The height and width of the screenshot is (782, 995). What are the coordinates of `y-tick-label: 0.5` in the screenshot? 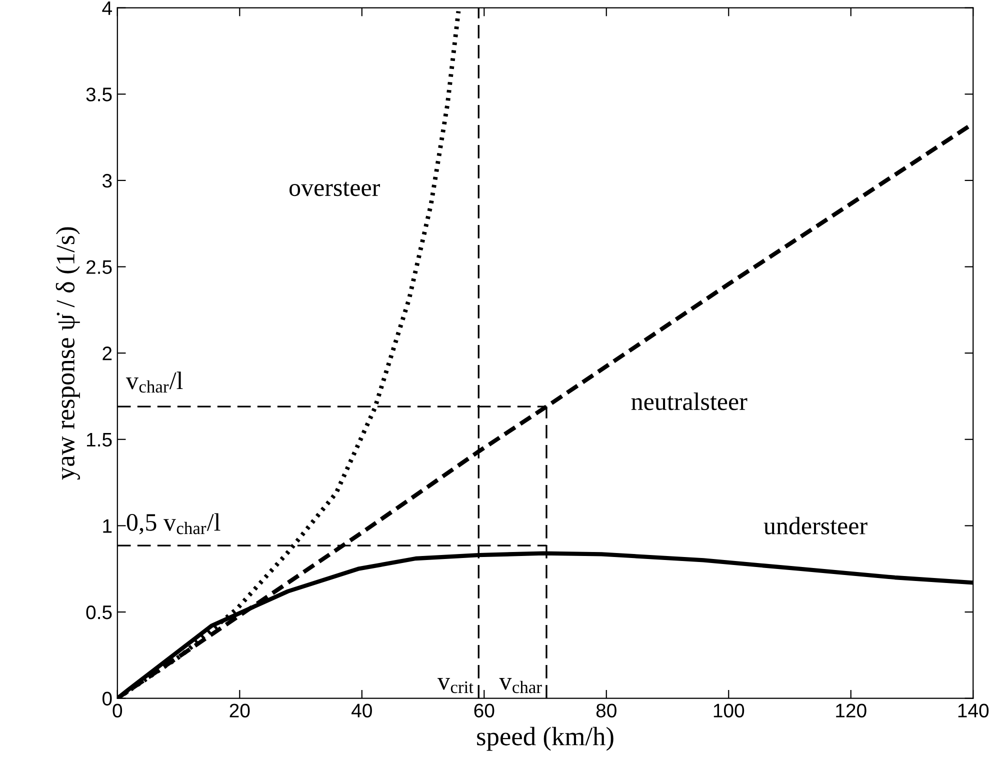 It's located at (99, 612).